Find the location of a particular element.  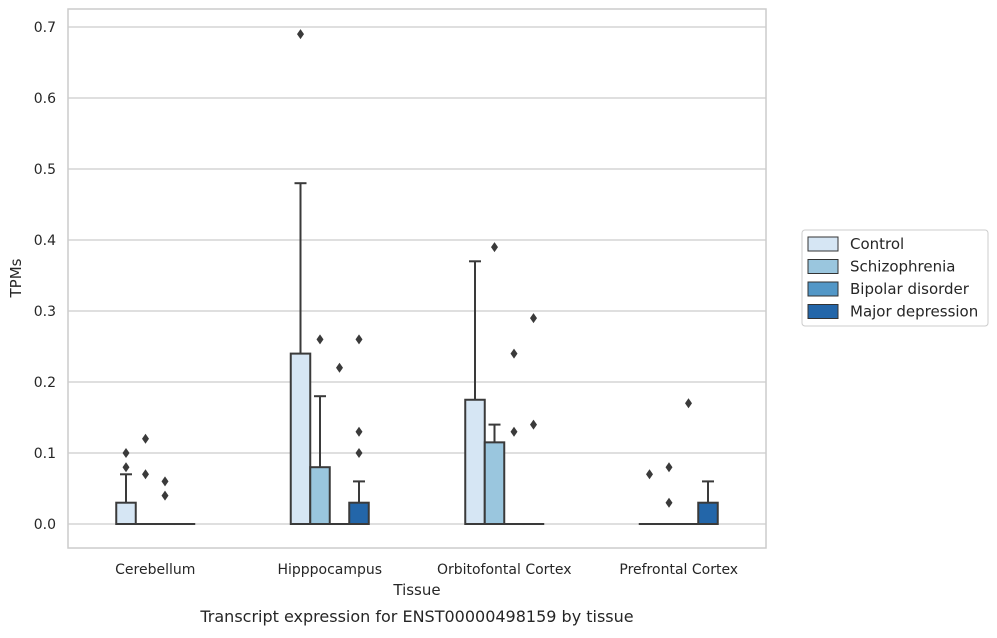

x-tick-label: Cerebellum is located at coordinates (155, 570).